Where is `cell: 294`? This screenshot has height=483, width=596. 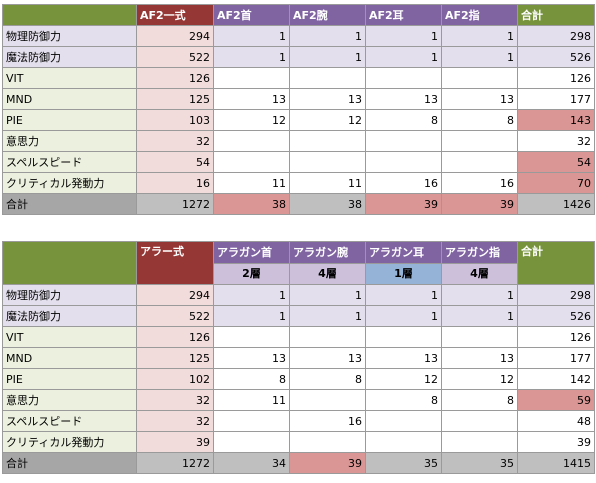
cell: 294 is located at coordinates (175, 36).